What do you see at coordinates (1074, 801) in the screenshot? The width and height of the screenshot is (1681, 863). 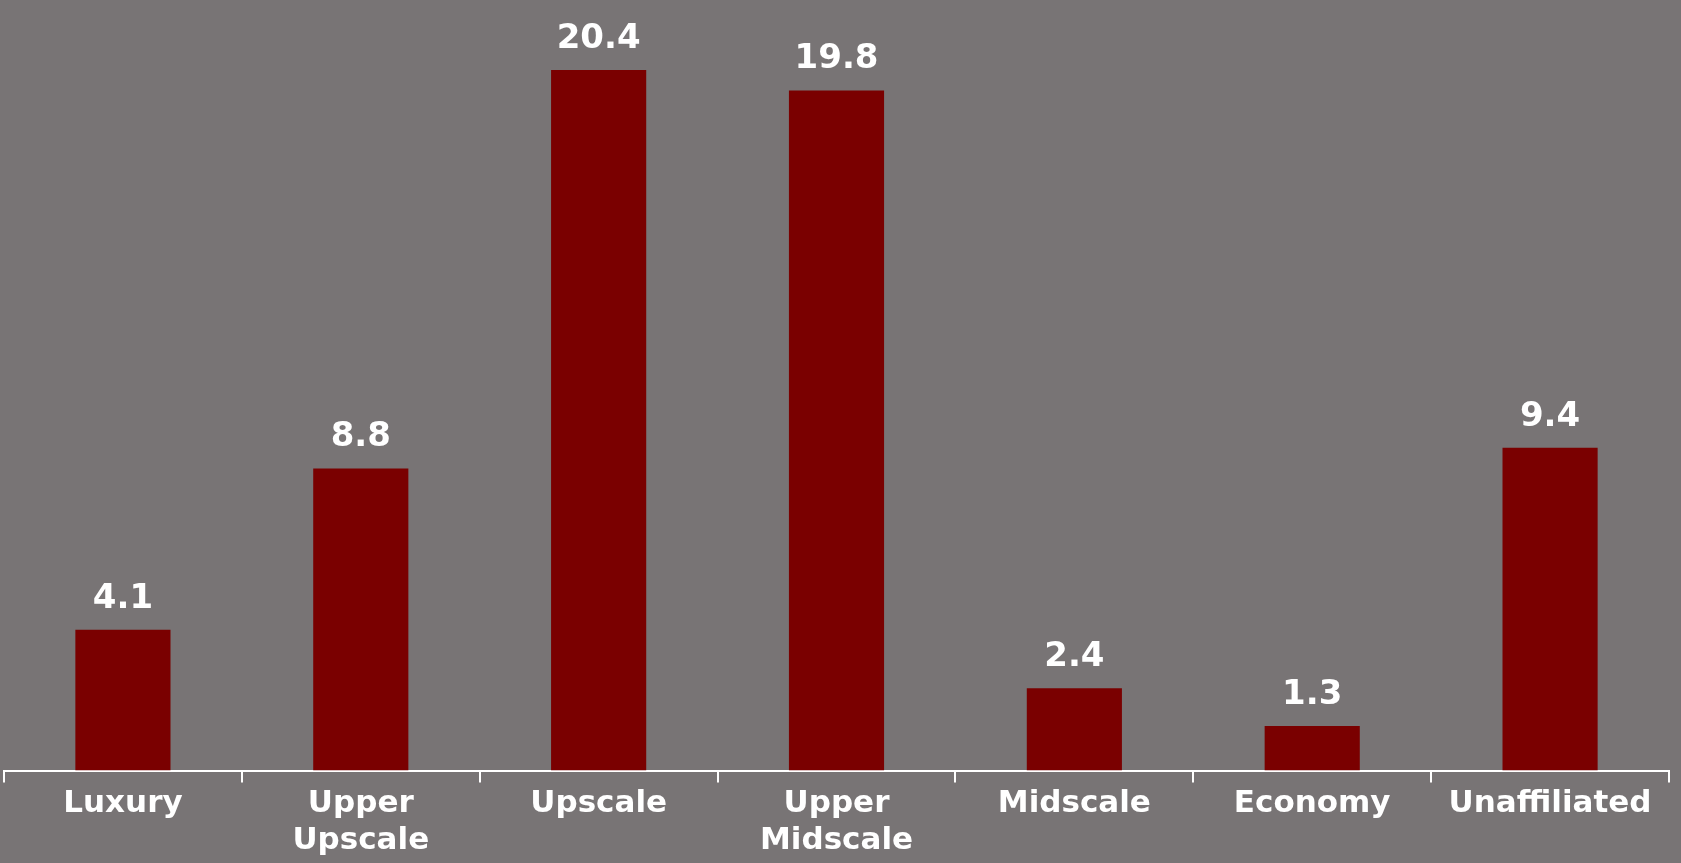 I see `x-tick-label: Midscale` at bounding box center [1074, 801].